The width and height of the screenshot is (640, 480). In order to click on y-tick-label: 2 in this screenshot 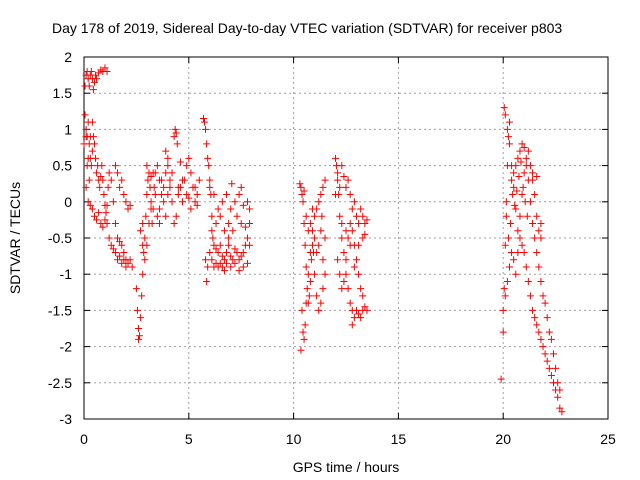, I will do `click(68, 57)`.